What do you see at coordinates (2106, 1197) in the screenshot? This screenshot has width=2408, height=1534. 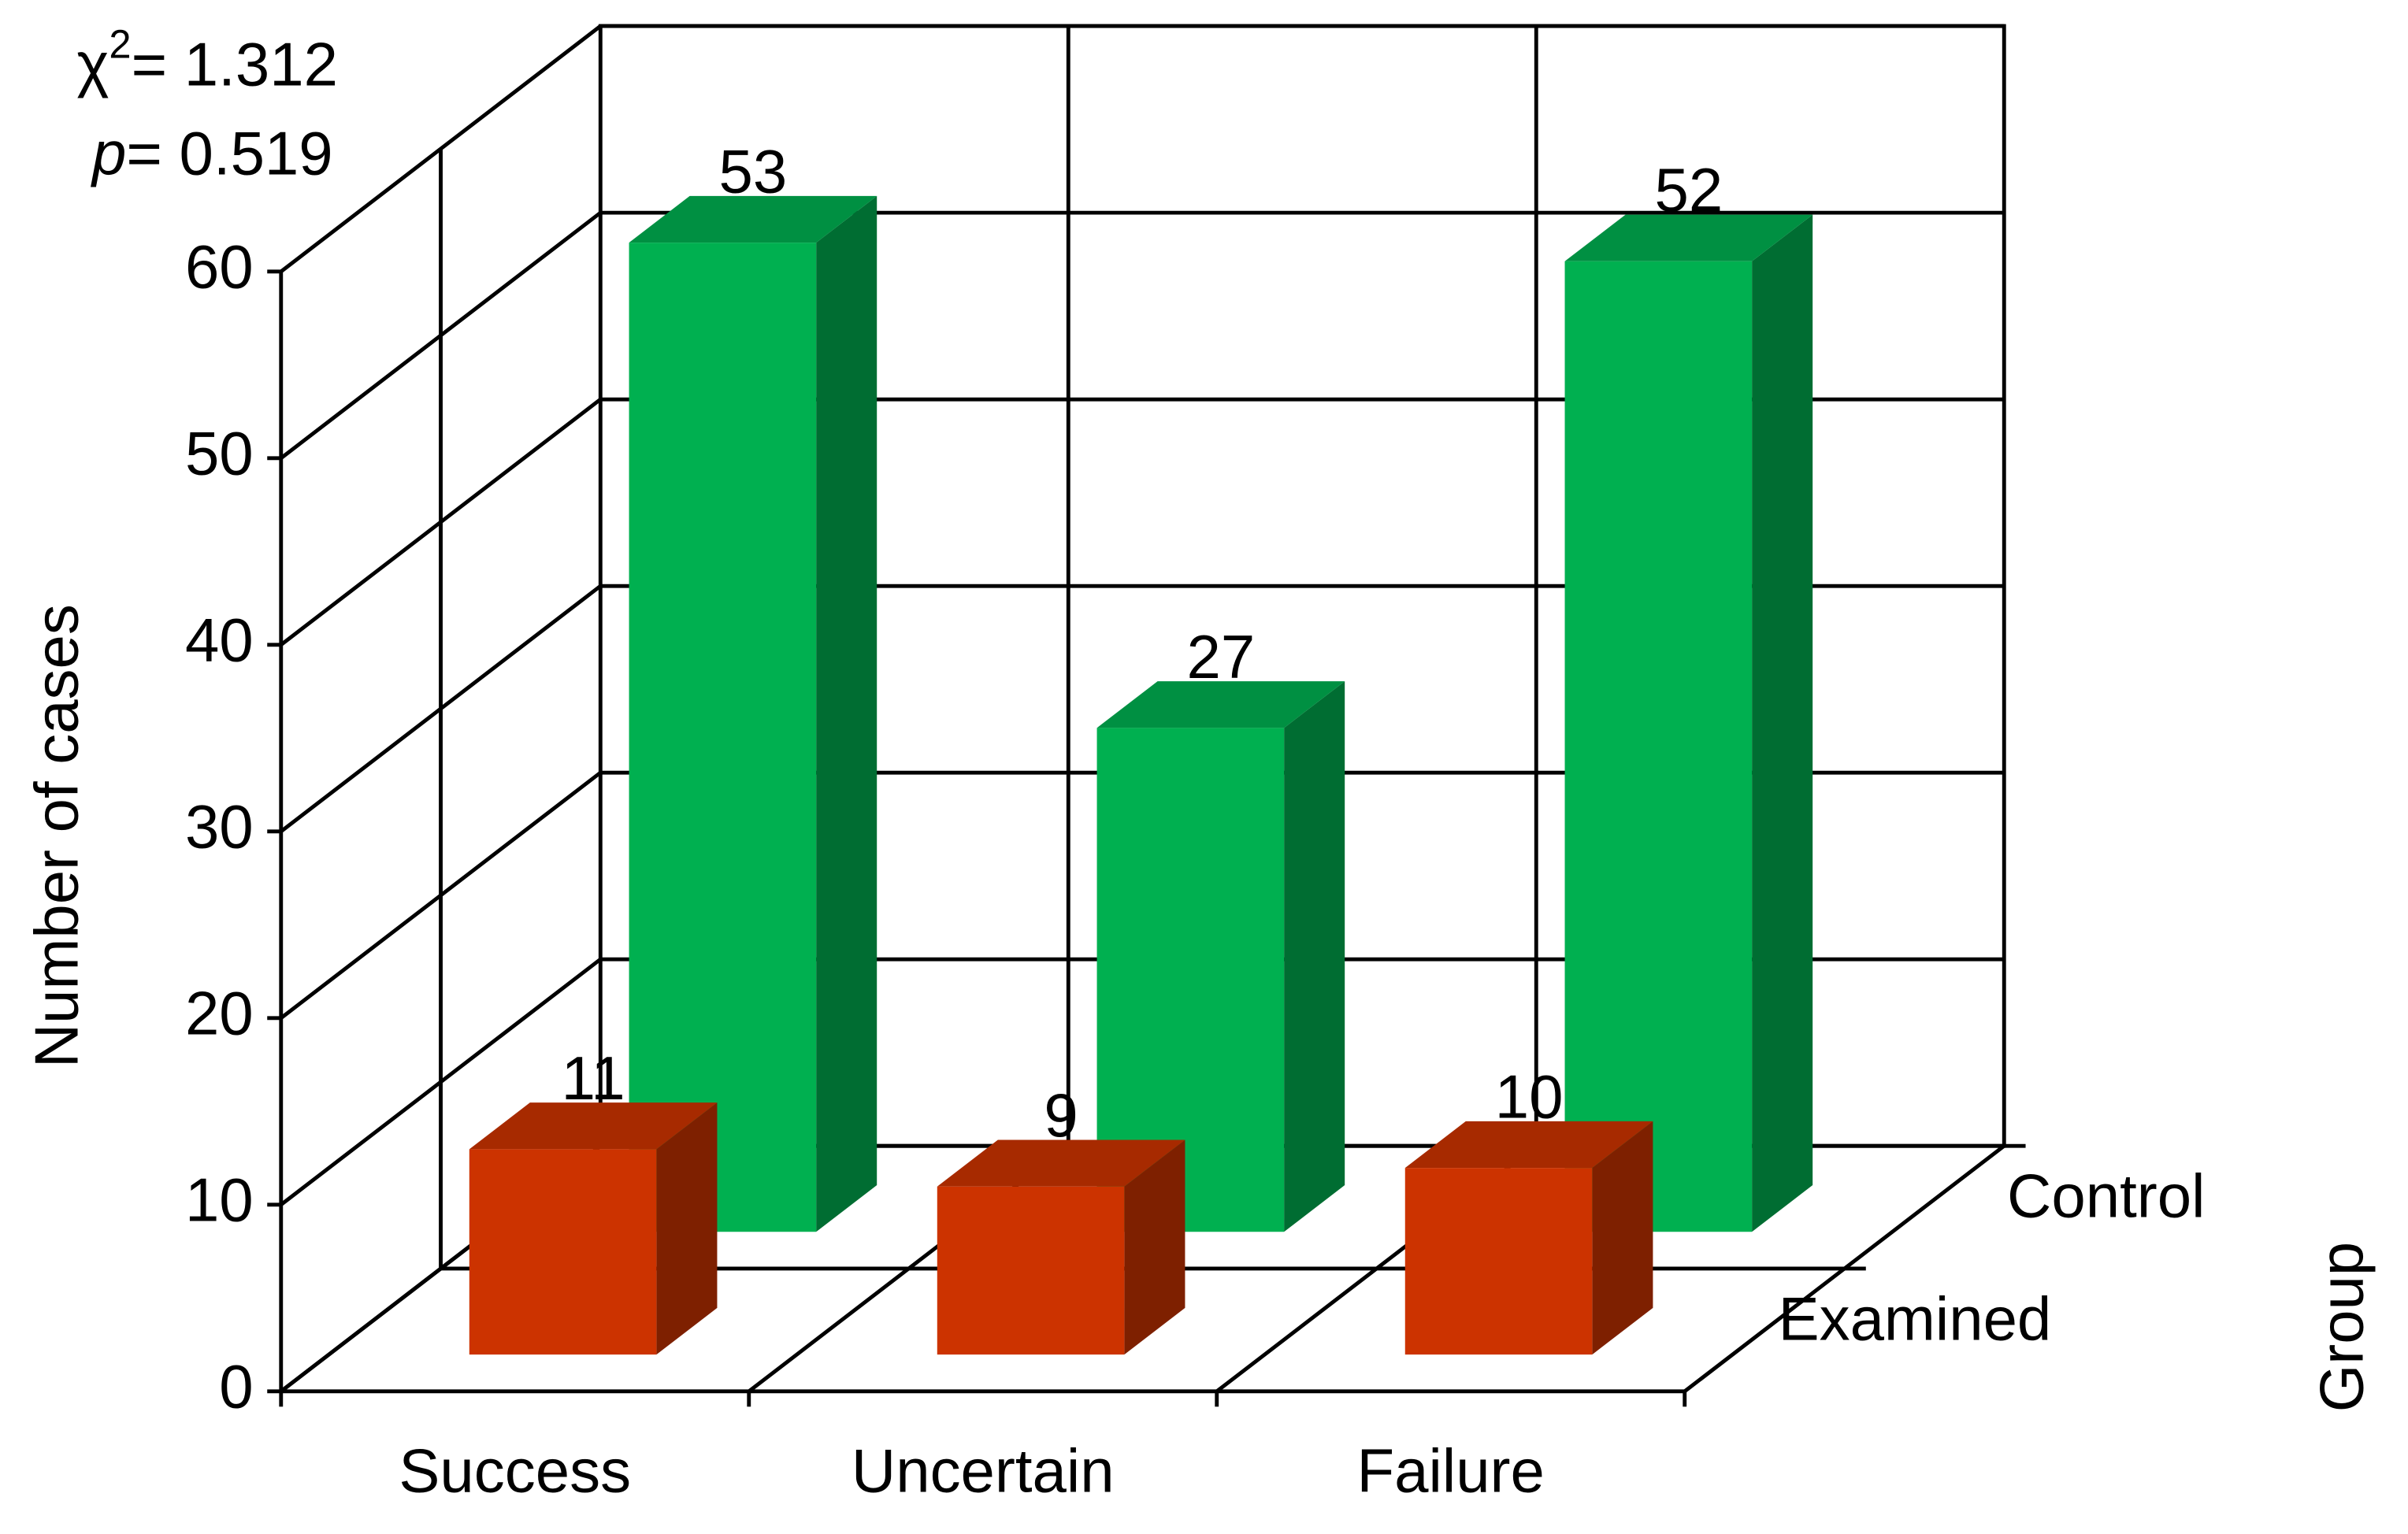 I see `depth-label: Control` at bounding box center [2106, 1197].